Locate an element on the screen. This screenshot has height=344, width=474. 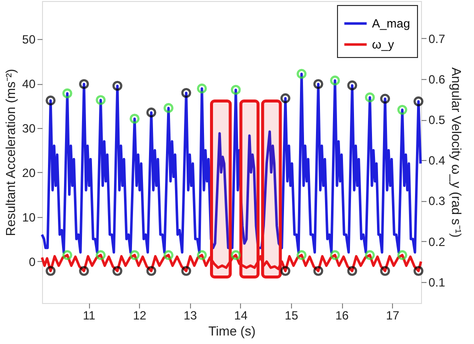
legend-label: ω_y is located at coordinates (383, 45).